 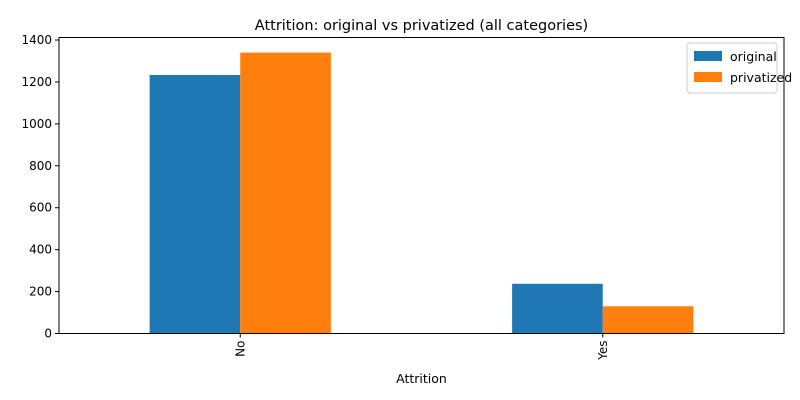 I want to click on y-tick-label: 800, so click(x=40, y=166).